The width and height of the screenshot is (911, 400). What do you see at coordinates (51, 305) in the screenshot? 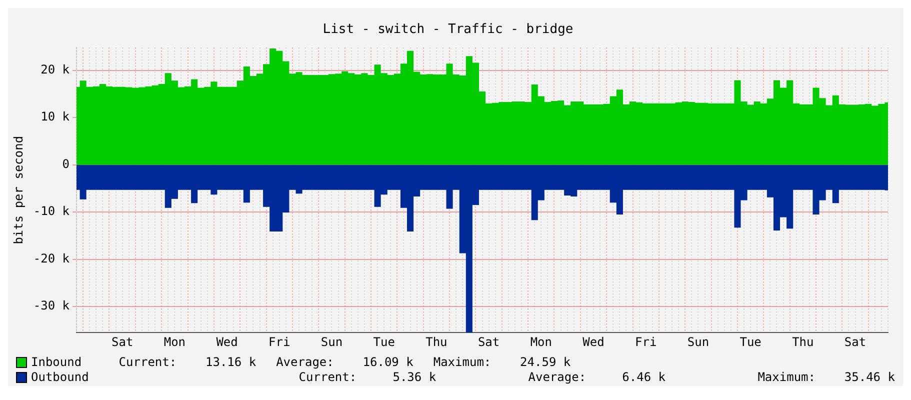
I see `y-tick-label: -30 k` at bounding box center [51, 305].